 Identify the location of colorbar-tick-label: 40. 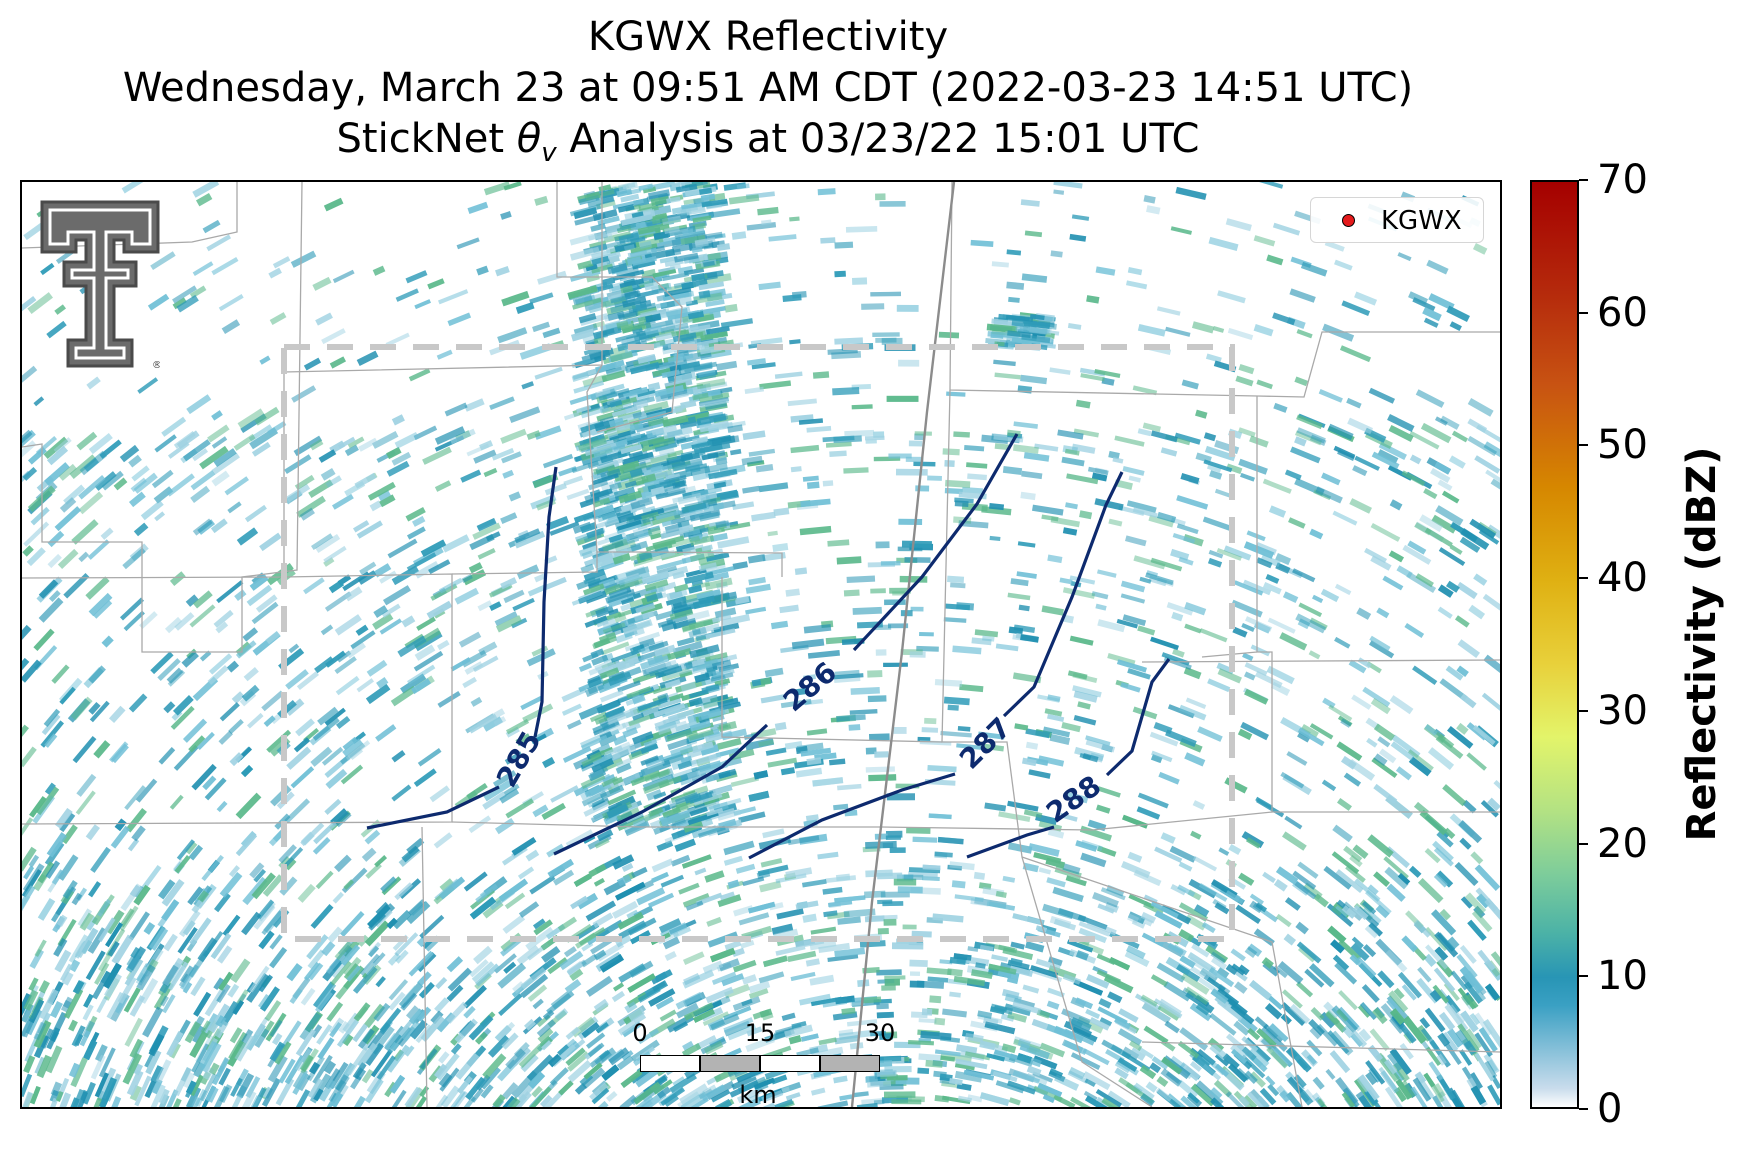
(1622, 578).